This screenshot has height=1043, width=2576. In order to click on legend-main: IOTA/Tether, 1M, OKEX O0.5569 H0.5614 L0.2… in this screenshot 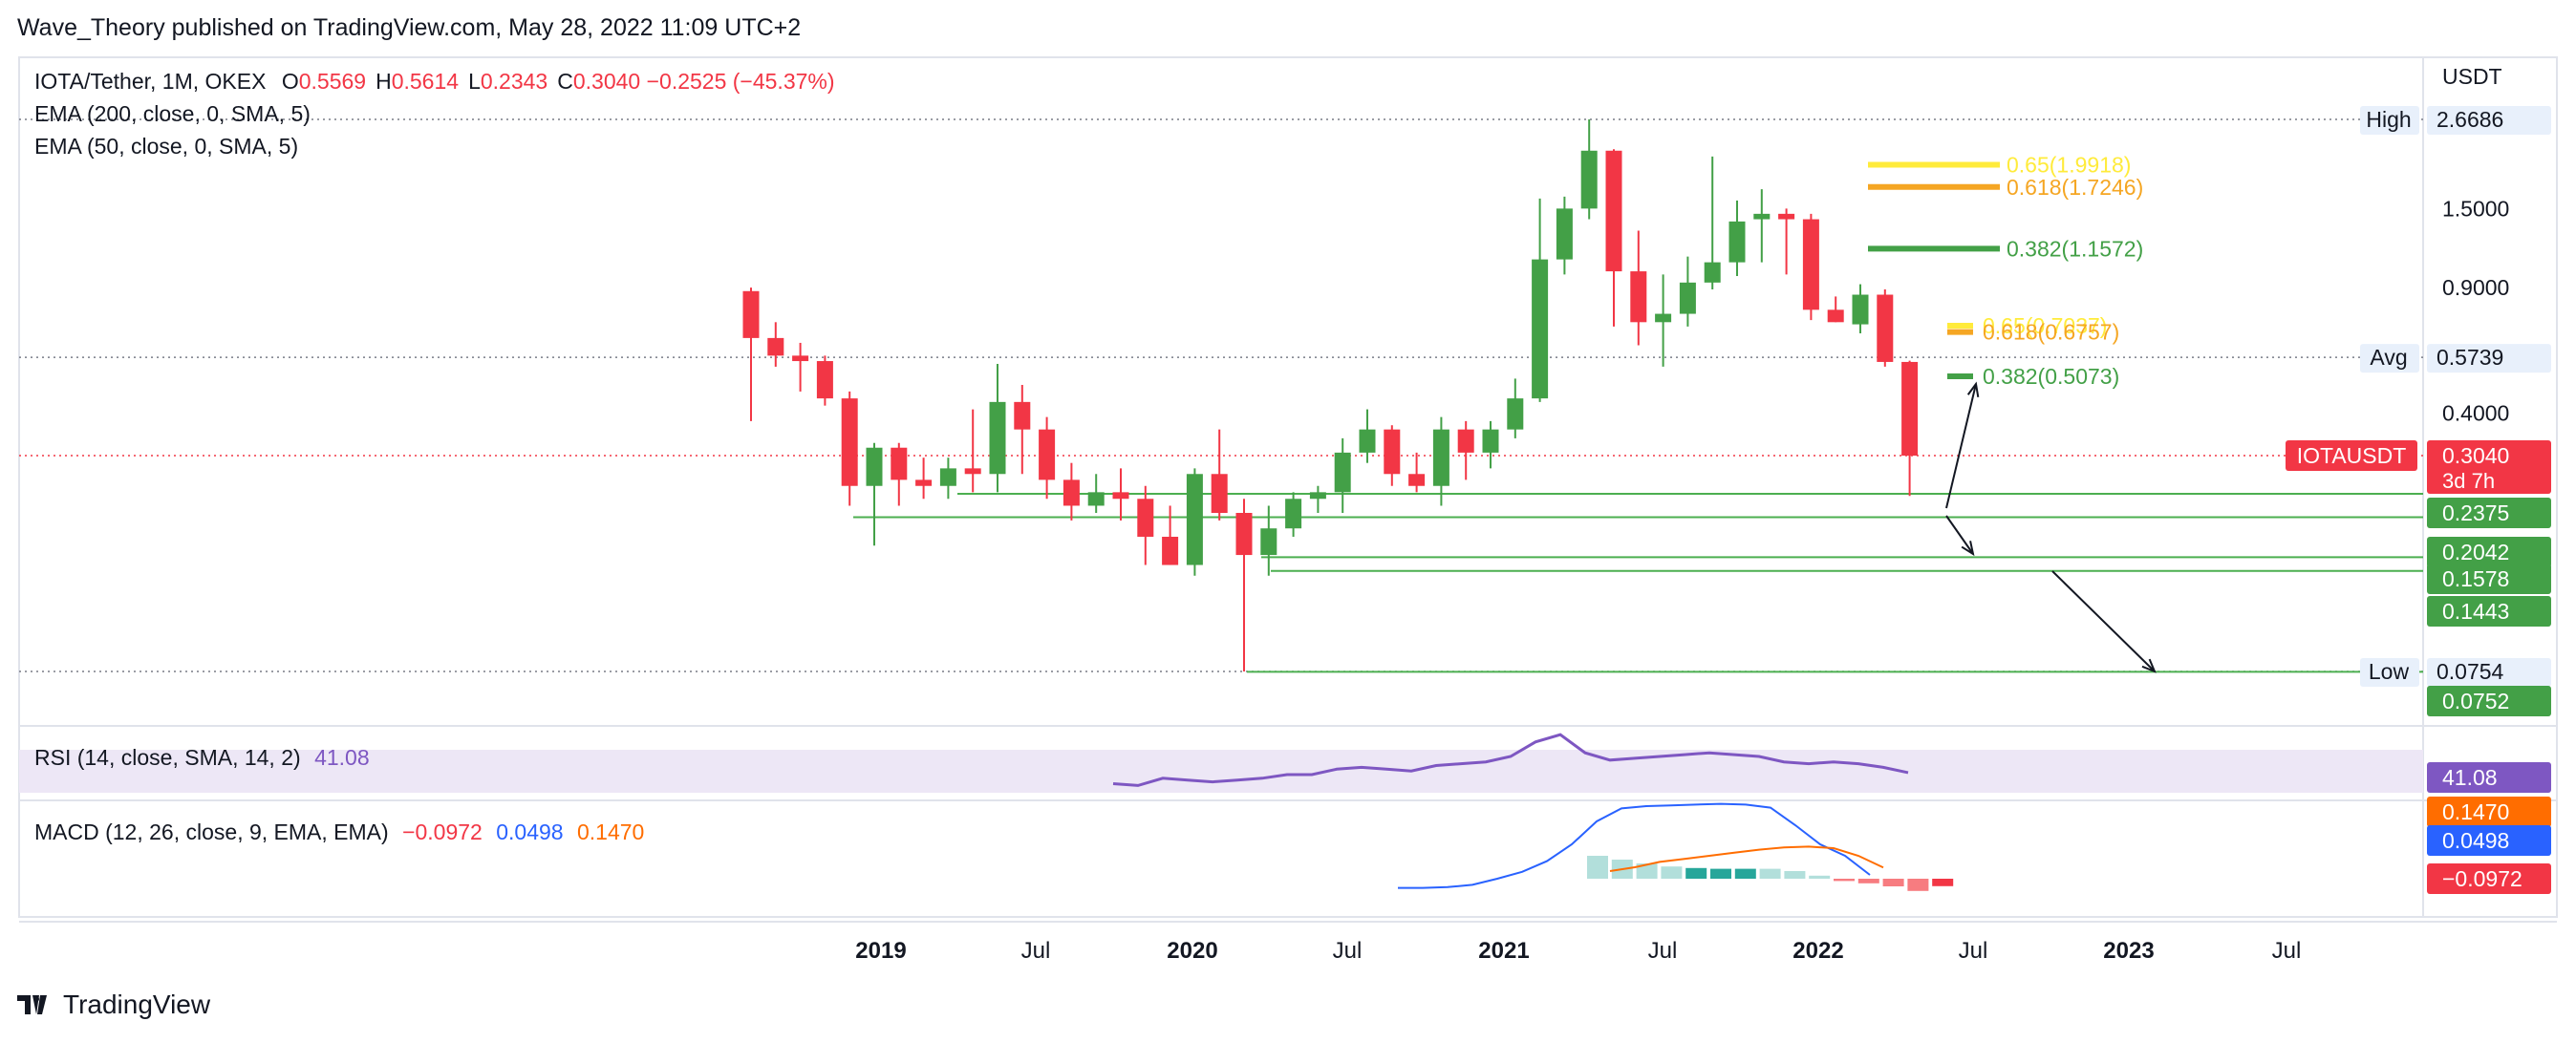, I will do `click(434, 82)`.